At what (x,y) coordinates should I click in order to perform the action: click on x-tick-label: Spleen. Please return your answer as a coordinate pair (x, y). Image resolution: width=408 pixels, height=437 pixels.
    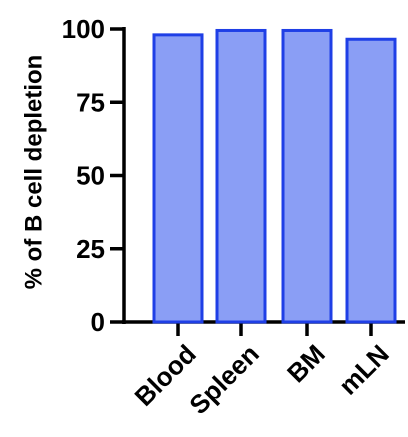
    Looking at the image, I should click on (223, 379).